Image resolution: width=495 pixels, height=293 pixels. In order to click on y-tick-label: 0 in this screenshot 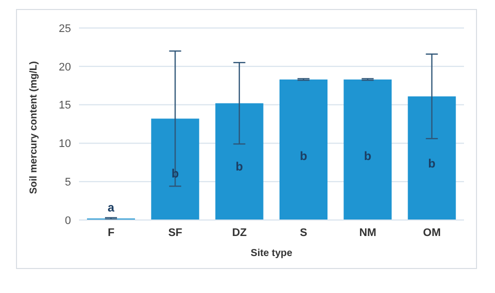, I will do `click(67, 220)`.